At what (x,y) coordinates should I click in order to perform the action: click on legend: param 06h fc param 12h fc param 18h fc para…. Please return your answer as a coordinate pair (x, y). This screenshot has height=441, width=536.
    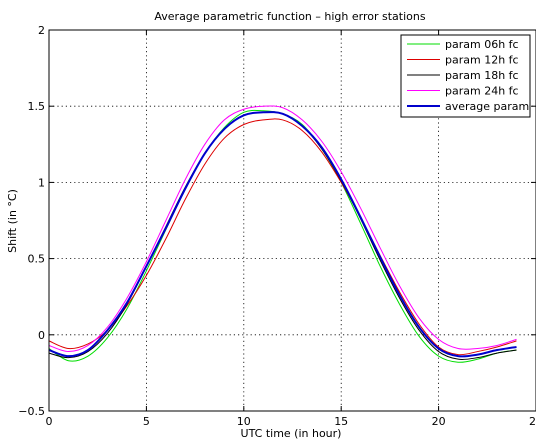
    Looking at the image, I should click on (465, 76).